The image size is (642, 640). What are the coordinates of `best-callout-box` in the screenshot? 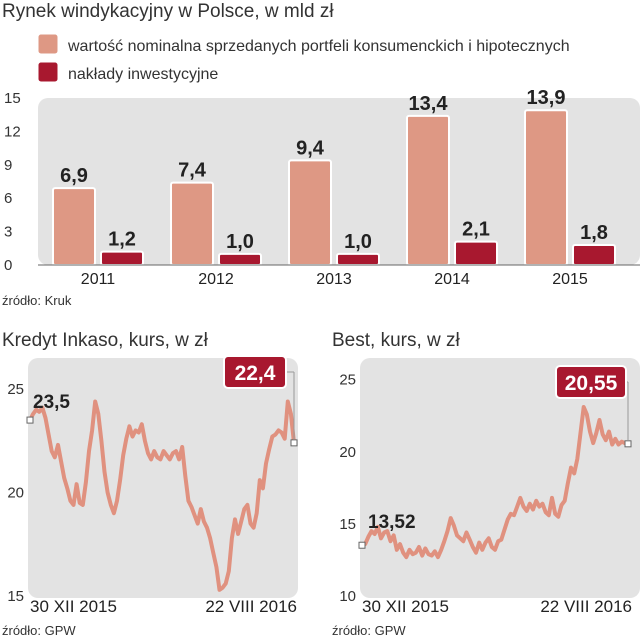 It's located at (591, 382).